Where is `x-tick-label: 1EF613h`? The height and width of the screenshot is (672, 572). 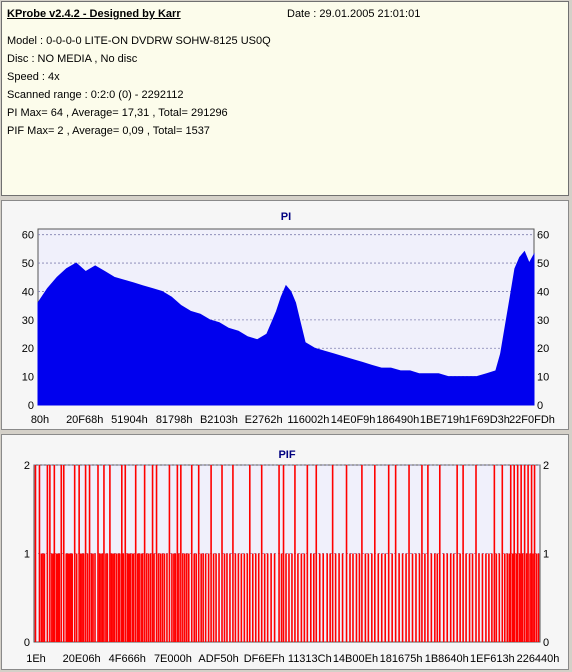
x-tick-label: 1EF613h is located at coordinates (492, 659).